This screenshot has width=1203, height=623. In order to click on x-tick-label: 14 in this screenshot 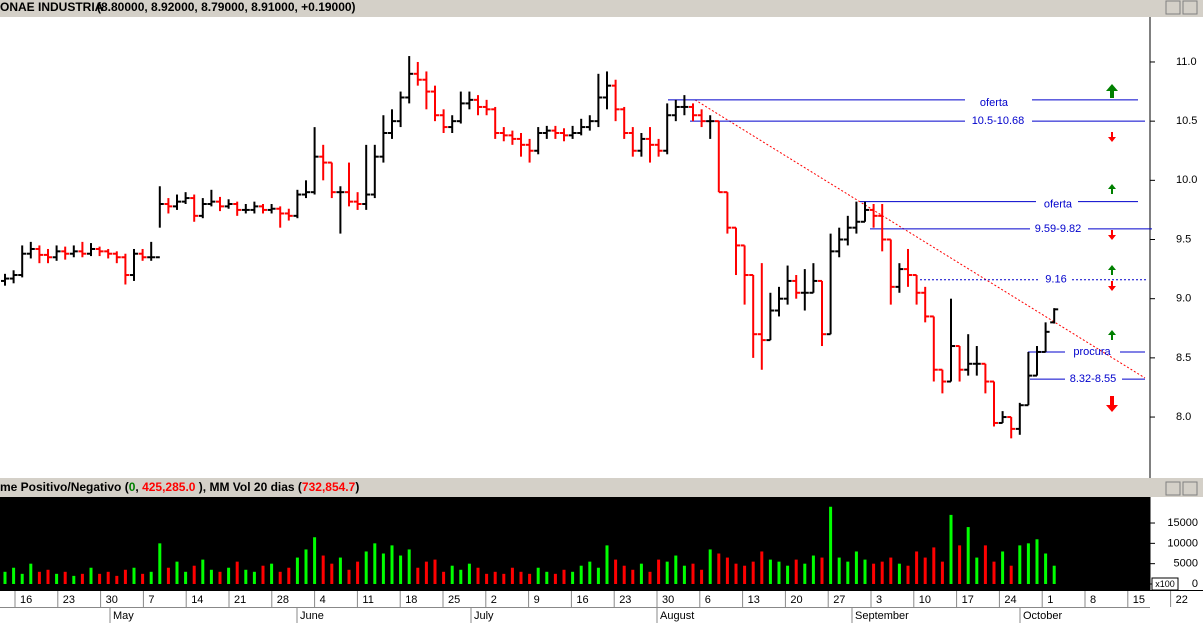, I will do `click(197, 600)`.